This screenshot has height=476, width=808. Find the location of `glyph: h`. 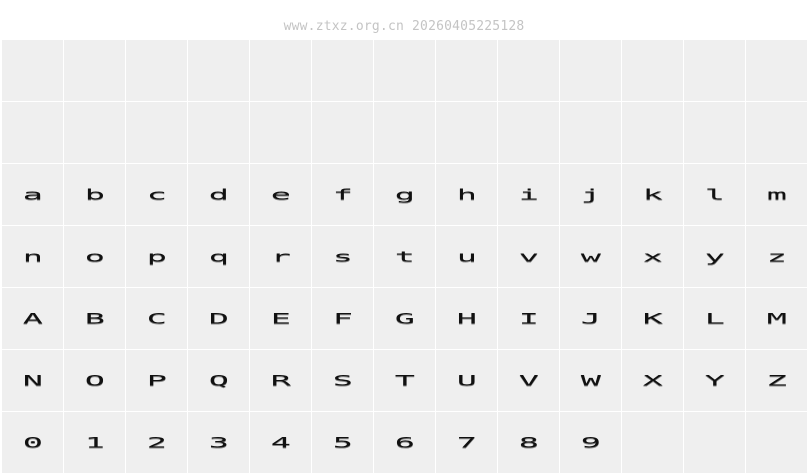

glyph: h is located at coordinates (466, 194).